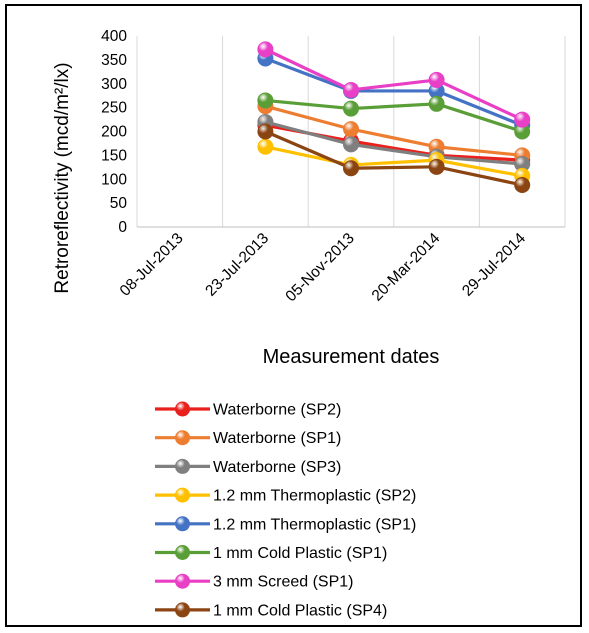  I want to click on legend-item: Waterborne (SP3), so click(248, 467).